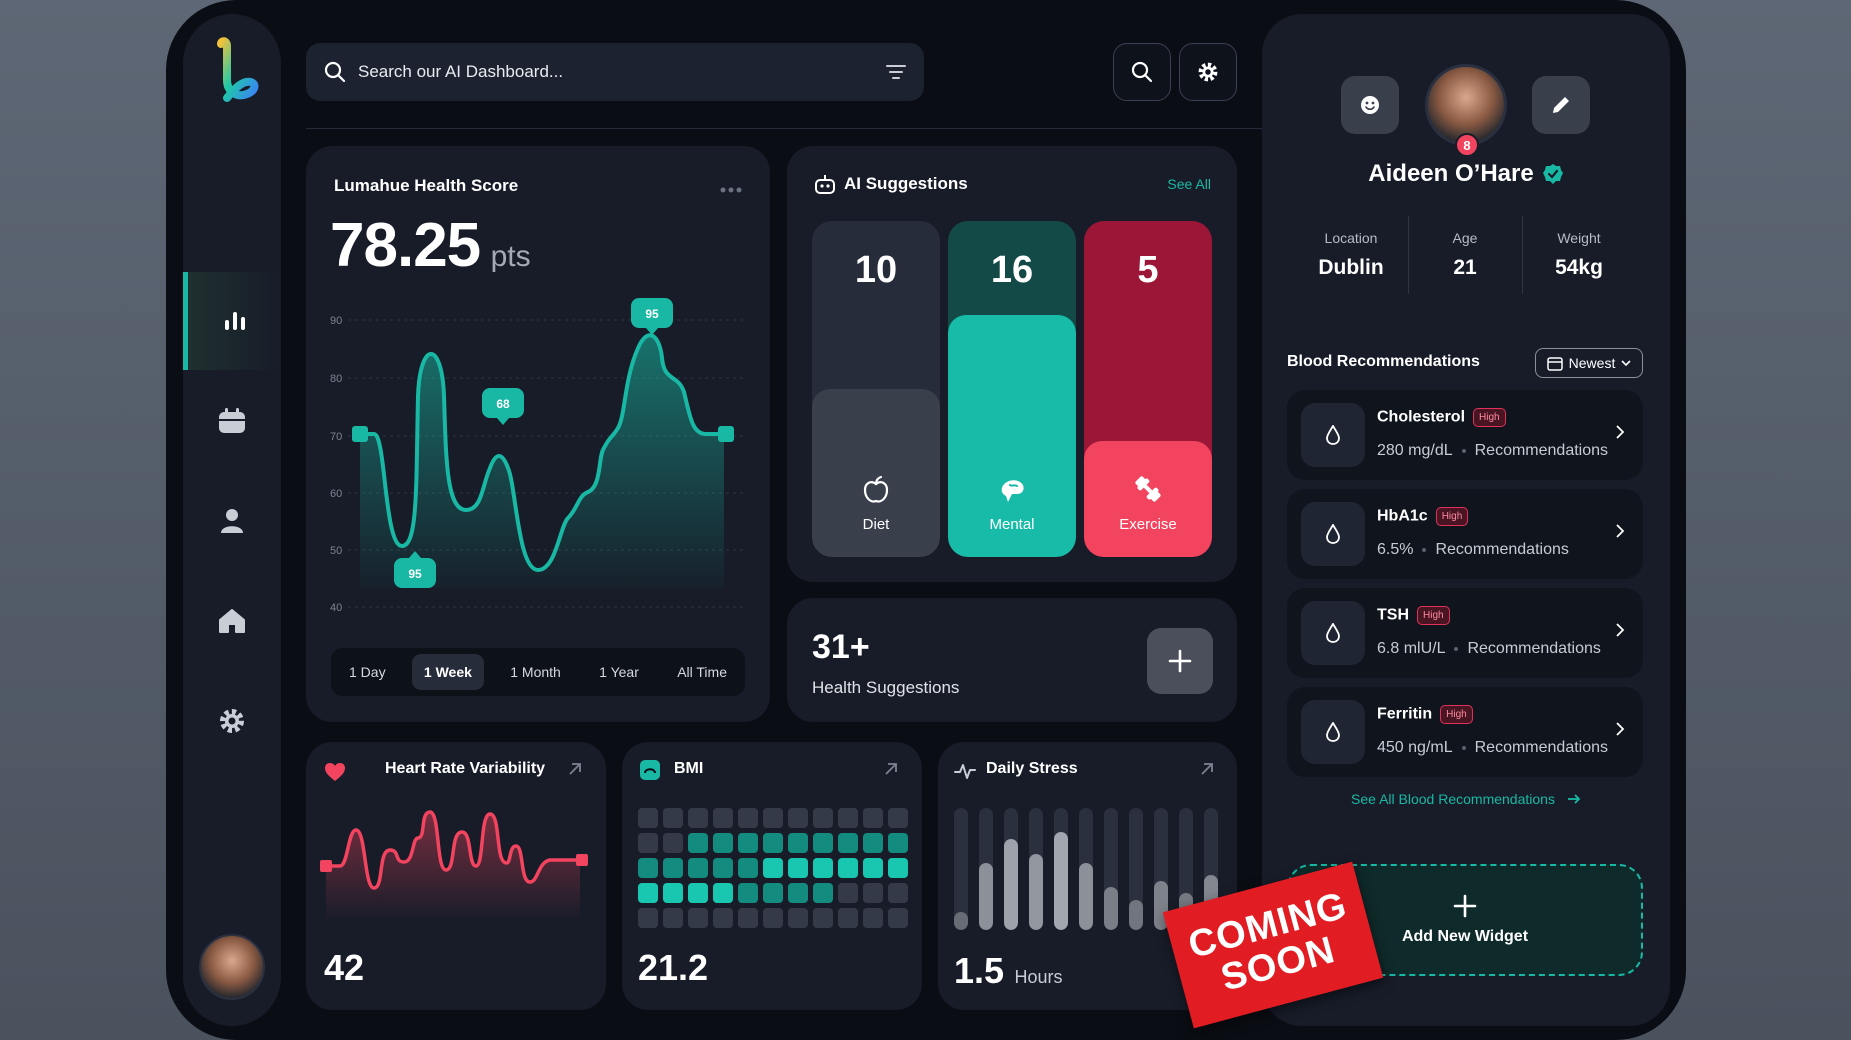  What do you see at coordinates (1395, 549) in the screenshot?
I see `blood-item-value: 6.5%` at bounding box center [1395, 549].